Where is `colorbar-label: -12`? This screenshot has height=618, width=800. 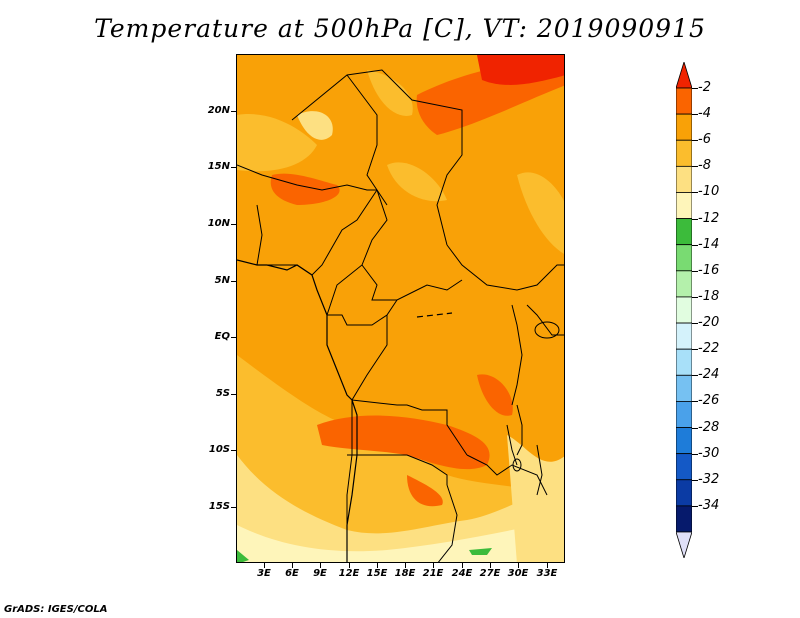
colorbar-label: -12 is located at coordinates (709, 218).